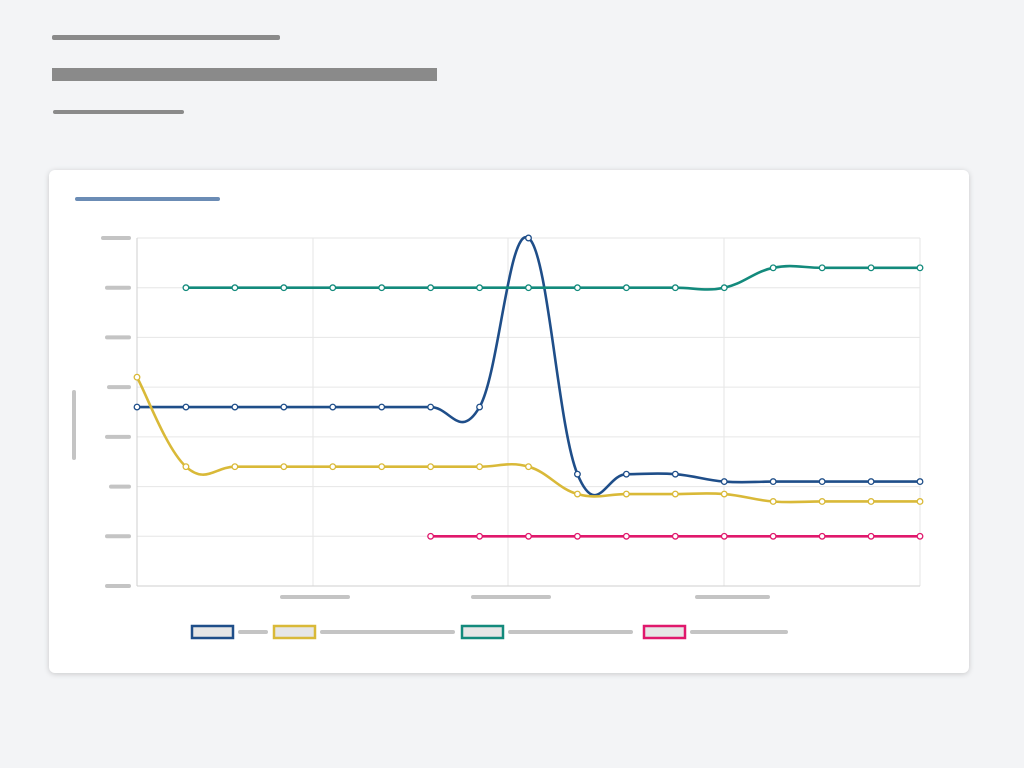  Describe the element at coordinates (74, 425) in the screenshot. I see `y-axis-label-placeholder` at that location.